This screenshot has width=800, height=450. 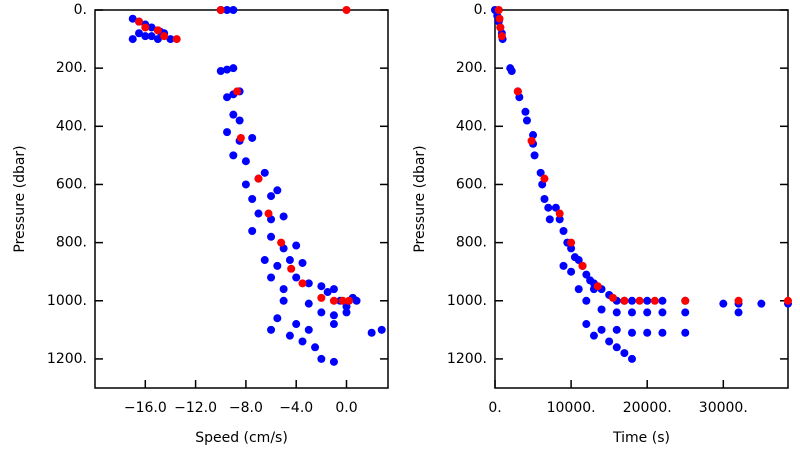 What do you see at coordinates (571, 408) in the screenshot?
I see `x-tick-label: 10000.` at bounding box center [571, 408].